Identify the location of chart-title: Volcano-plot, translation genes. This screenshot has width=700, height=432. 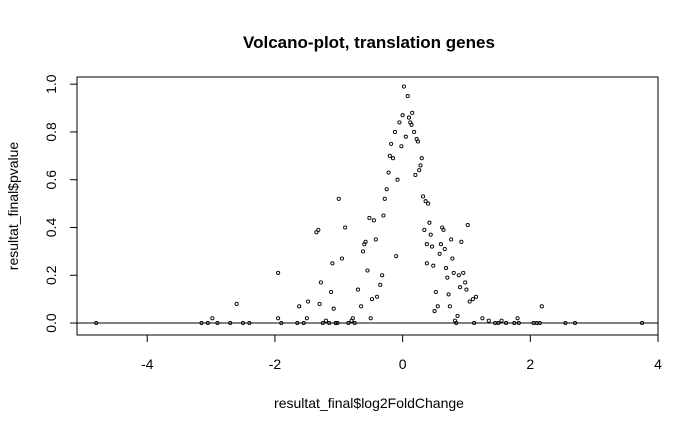
(369, 42).